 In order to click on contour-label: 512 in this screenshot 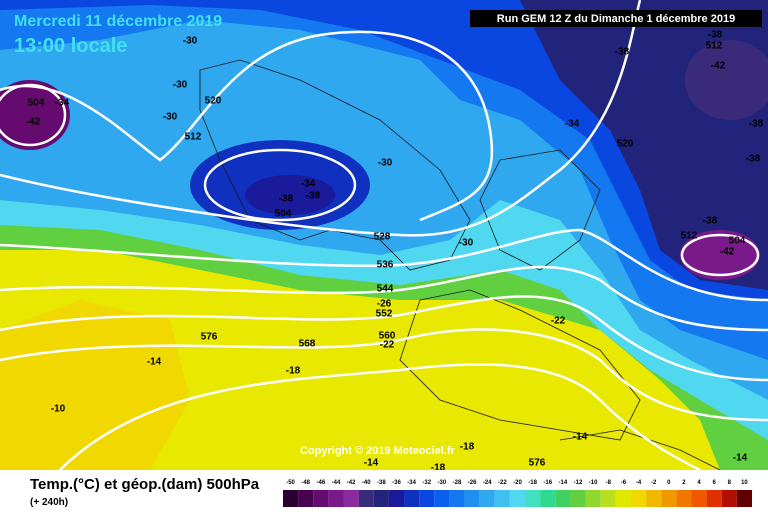, I will do `click(193, 137)`.